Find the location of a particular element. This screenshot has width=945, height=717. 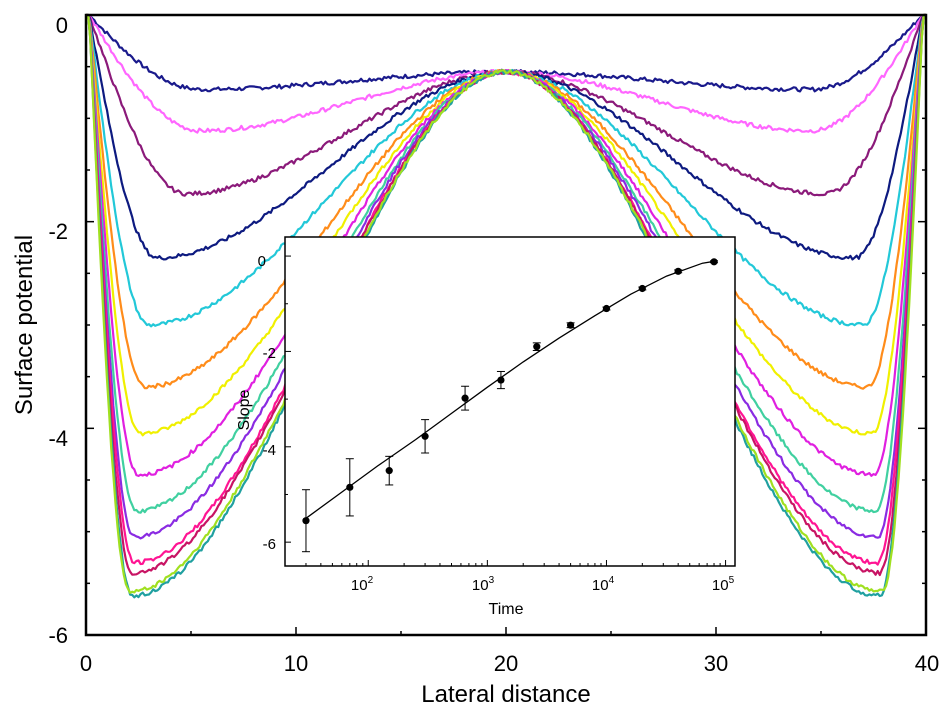

inset-x-axis-title: Time is located at coordinates (506, 609).